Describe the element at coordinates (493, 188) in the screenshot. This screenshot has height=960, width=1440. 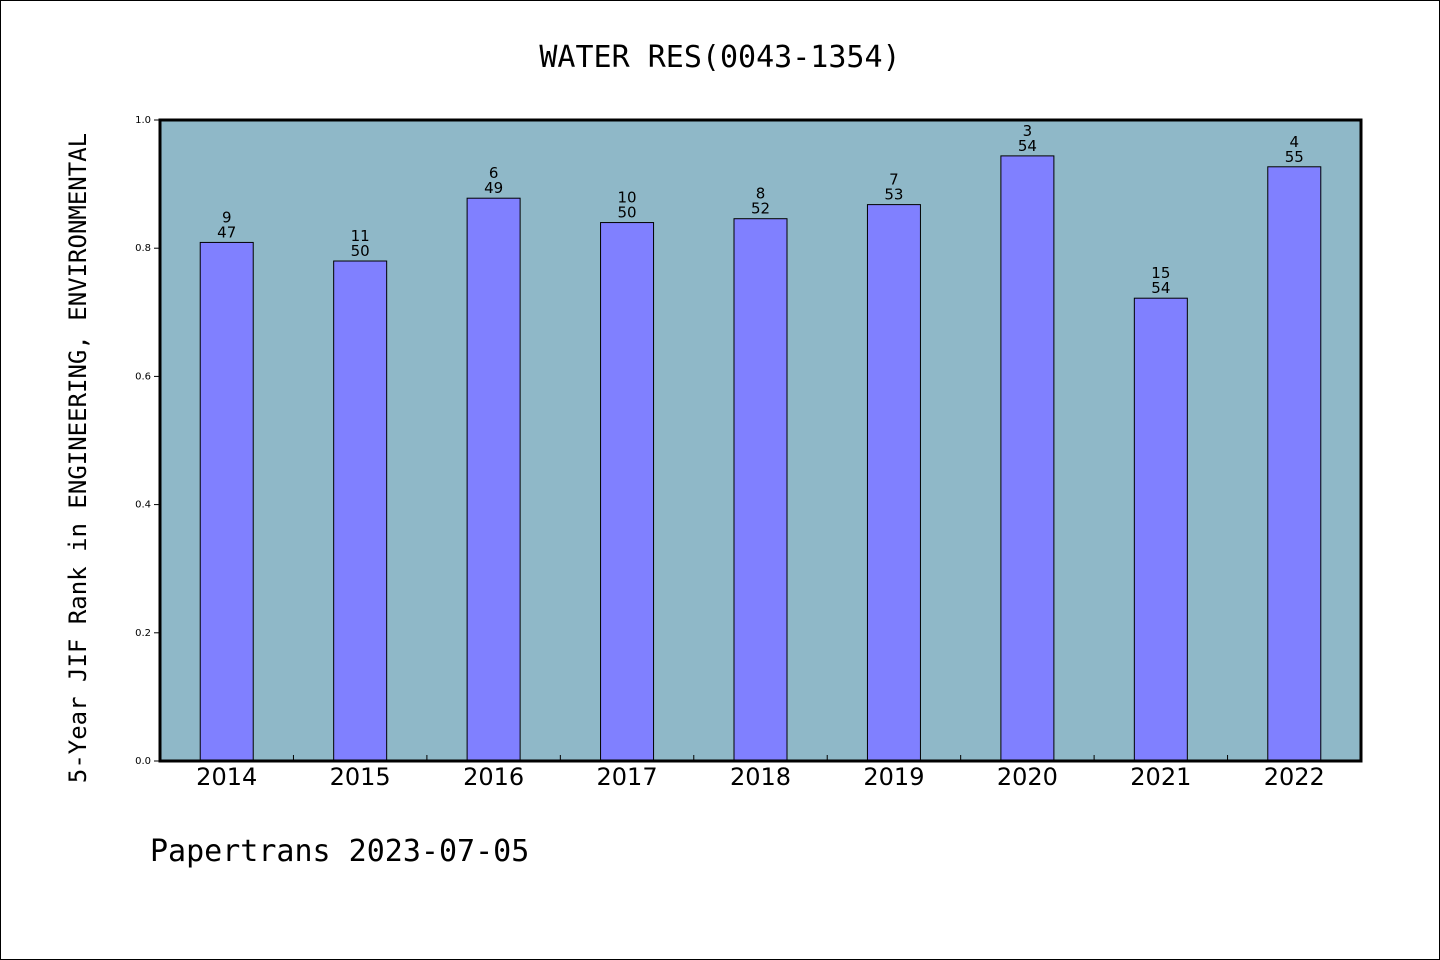
I see `bar-total-label: 49` at that location.